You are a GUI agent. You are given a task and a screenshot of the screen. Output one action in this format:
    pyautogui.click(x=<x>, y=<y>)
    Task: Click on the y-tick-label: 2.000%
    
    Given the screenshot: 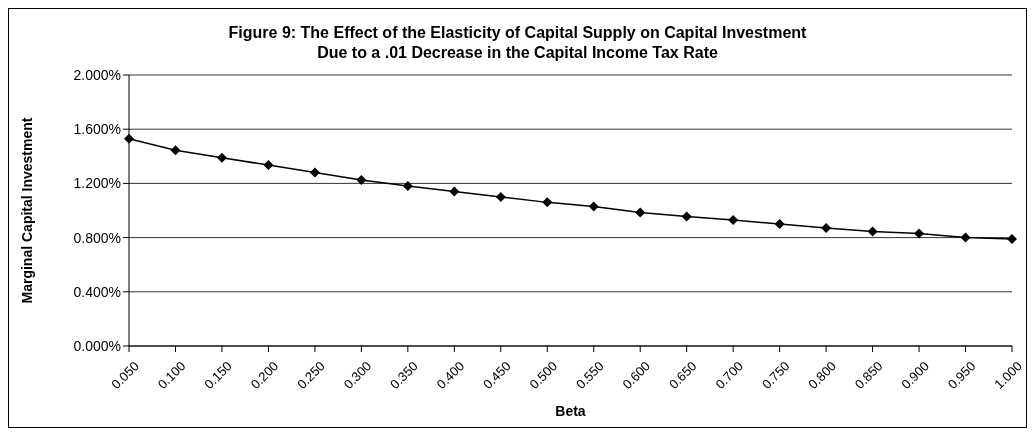 What is the action you would take?
    pyautogui.click(x=97, y=74)
    